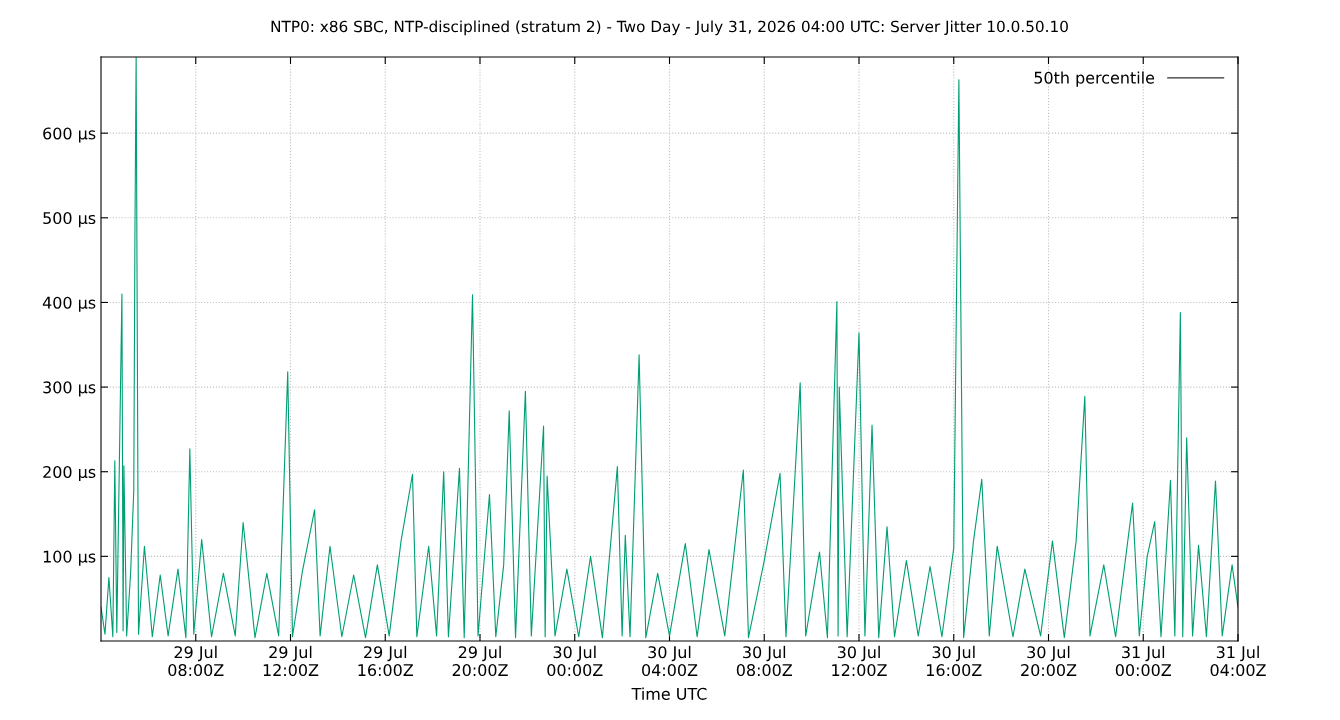  Describe the element at coordinates (69, 473) in the screenshot. I see `y-tick-label: 200 µs` at that location.